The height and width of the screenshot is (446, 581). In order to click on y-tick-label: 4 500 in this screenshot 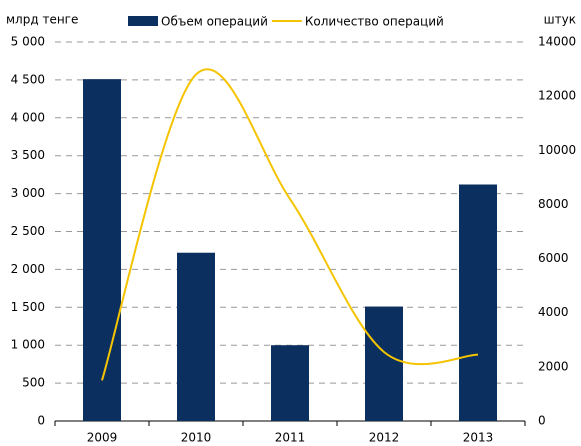, I will do `click(28, 79)`.